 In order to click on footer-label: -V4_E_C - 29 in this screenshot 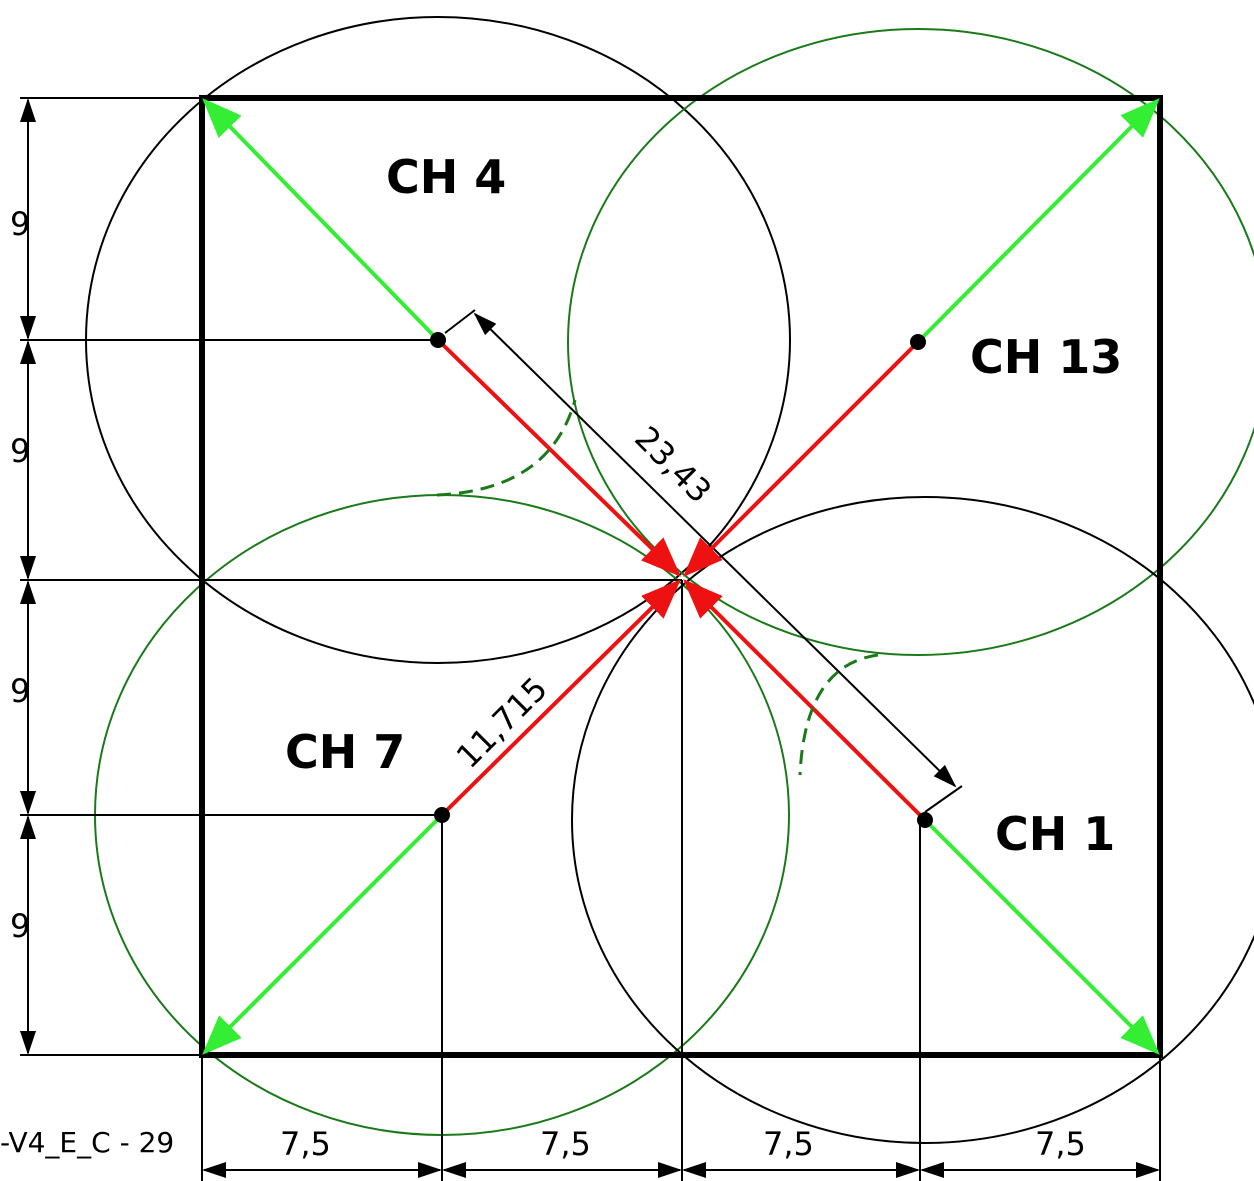, I will do `click(87, 1142)`.